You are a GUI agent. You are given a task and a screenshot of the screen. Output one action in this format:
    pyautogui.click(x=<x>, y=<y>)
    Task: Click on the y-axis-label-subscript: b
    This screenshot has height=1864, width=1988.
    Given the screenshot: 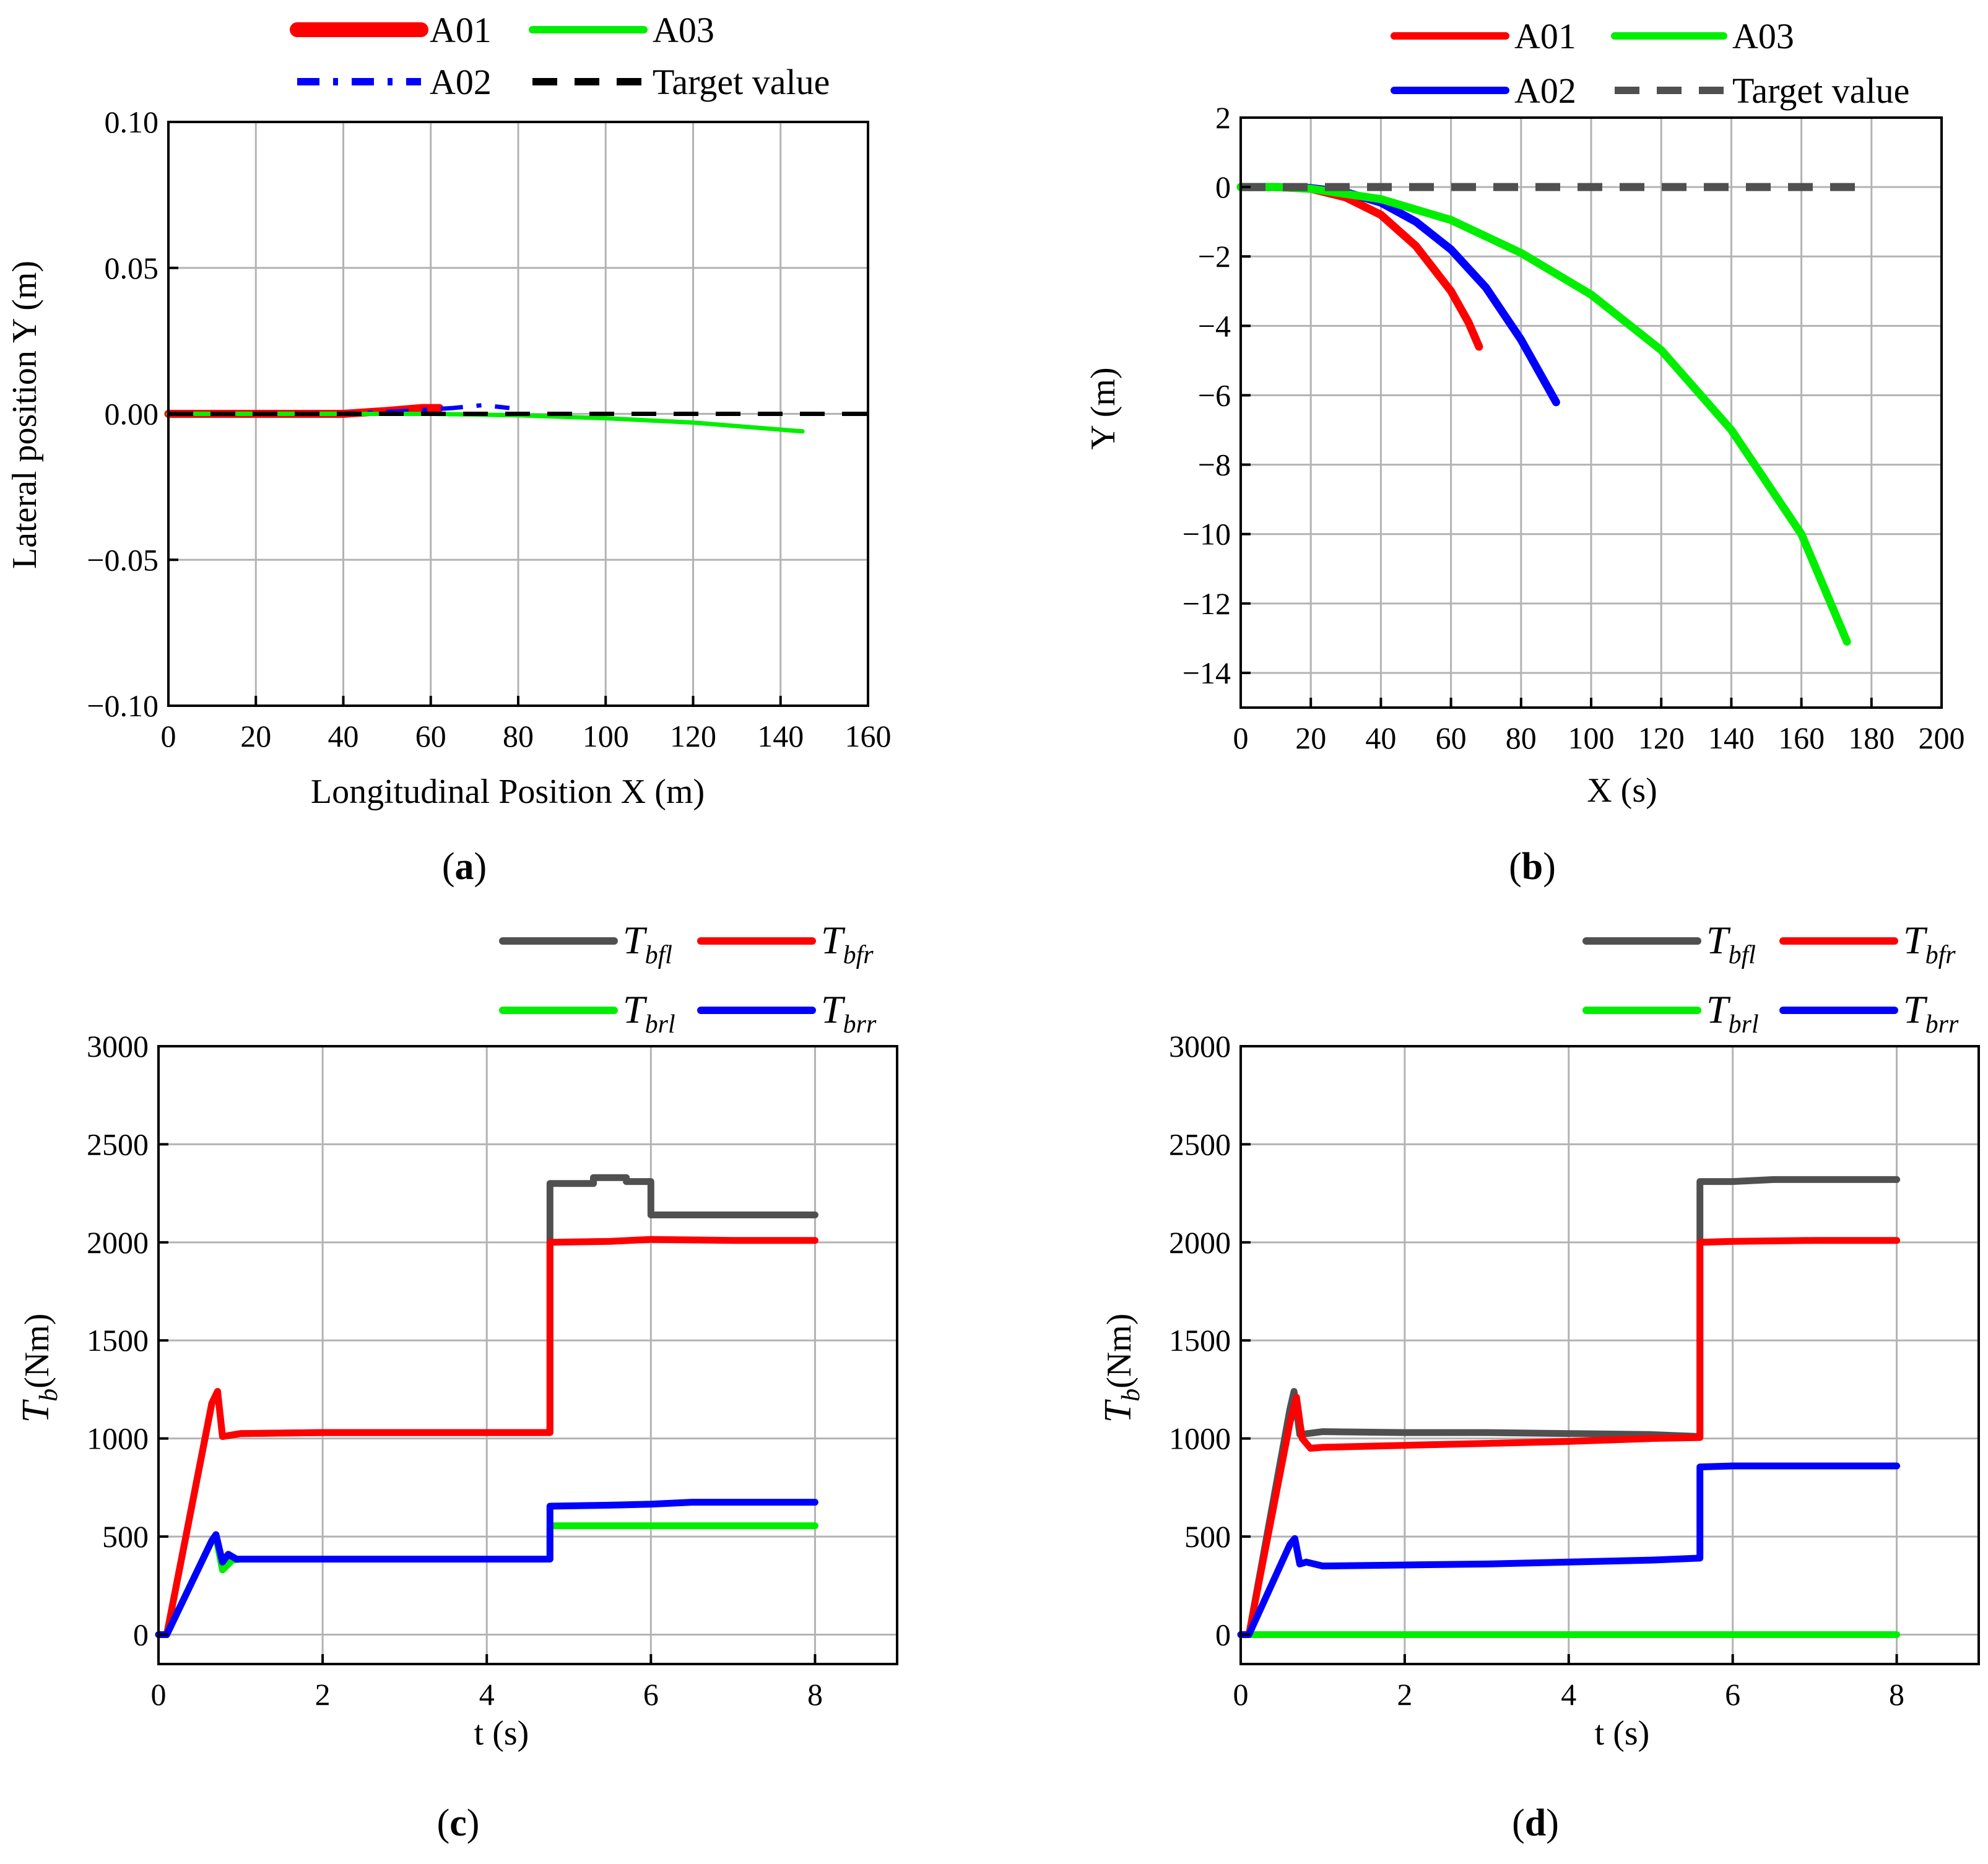 What is the action you would take?
    pyautogui.click(x=49, y=1395)
    